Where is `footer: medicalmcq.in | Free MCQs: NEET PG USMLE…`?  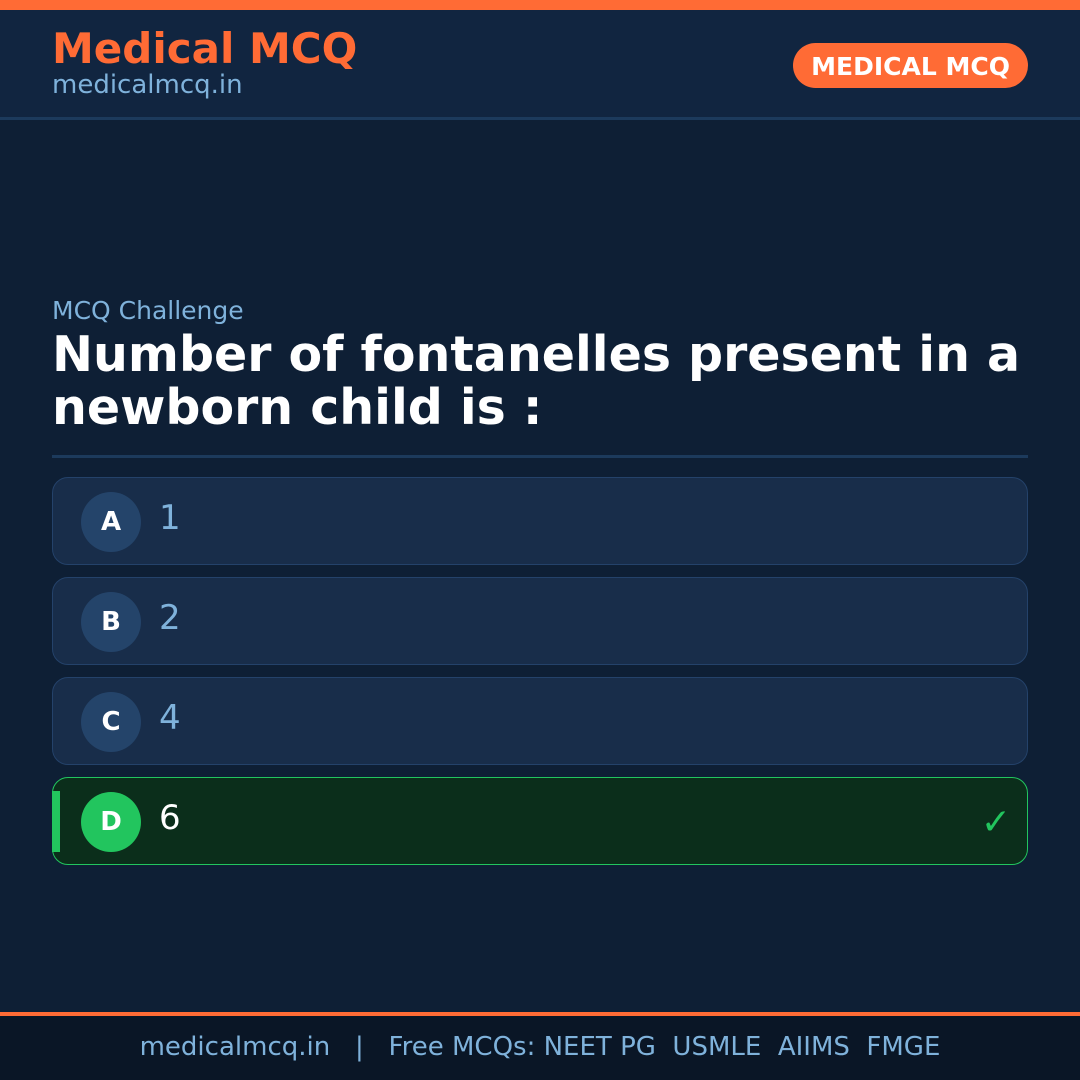 footer: medicalmcq.in | Free MCQs: NEET PG USMLE… is located at coordinates (540, 1046).